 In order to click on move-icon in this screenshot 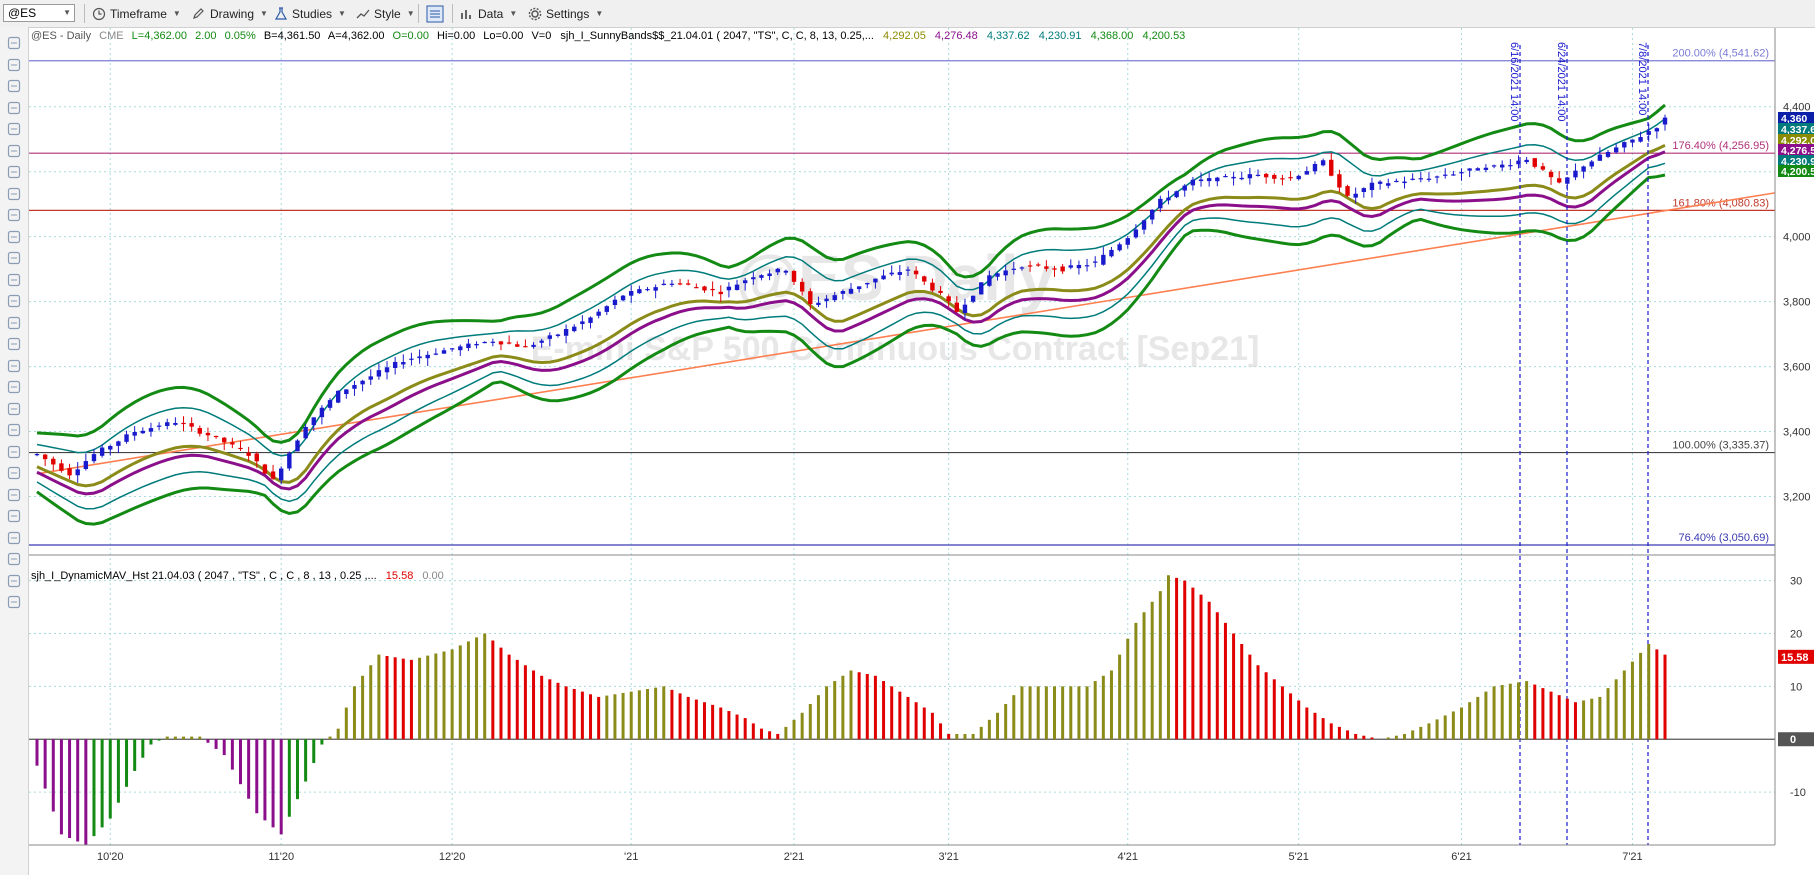, I will do `click(14, 559)`.